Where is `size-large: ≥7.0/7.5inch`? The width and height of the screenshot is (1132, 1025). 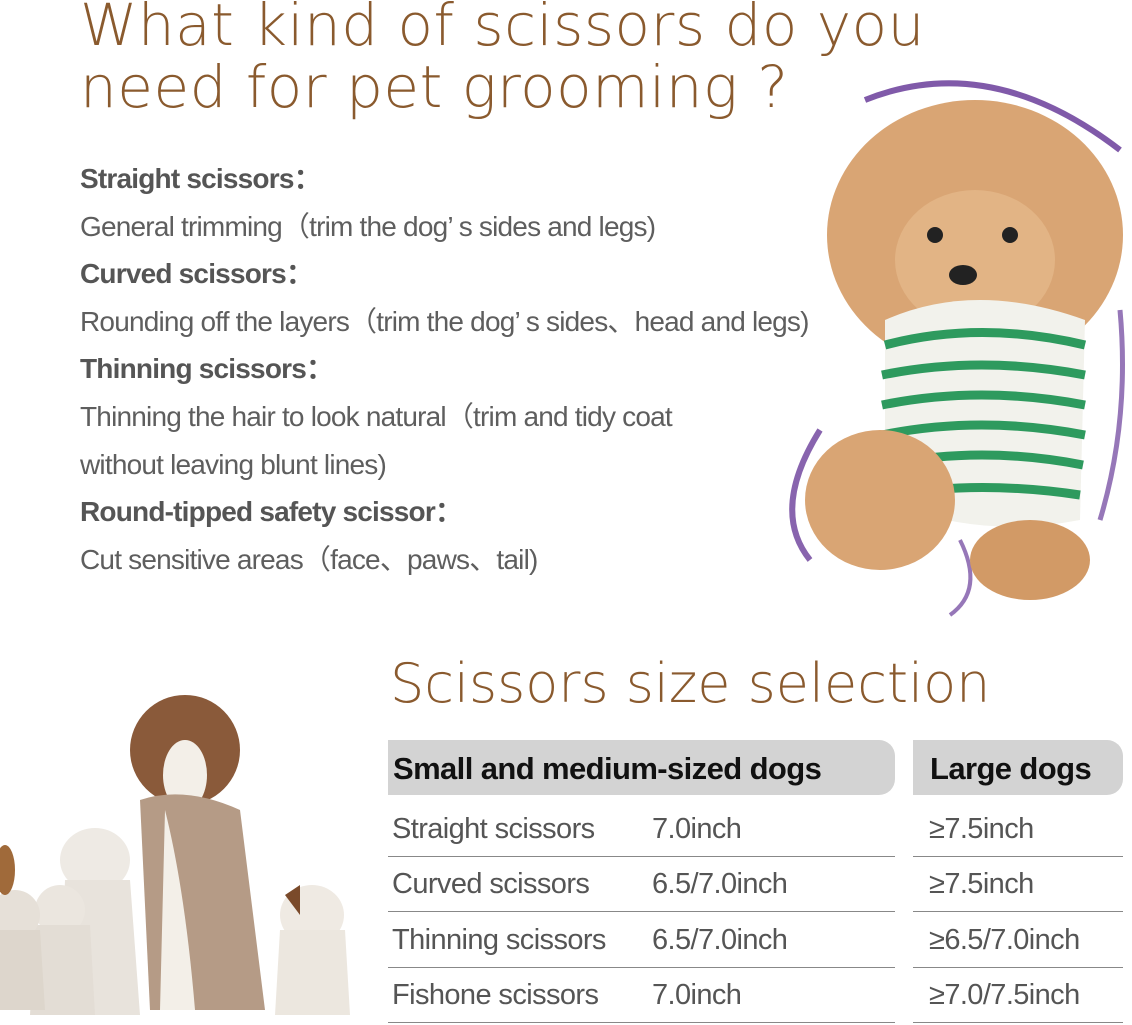
size-large: ≥7.0/7.5inch is located at coordinates (1004, 995).